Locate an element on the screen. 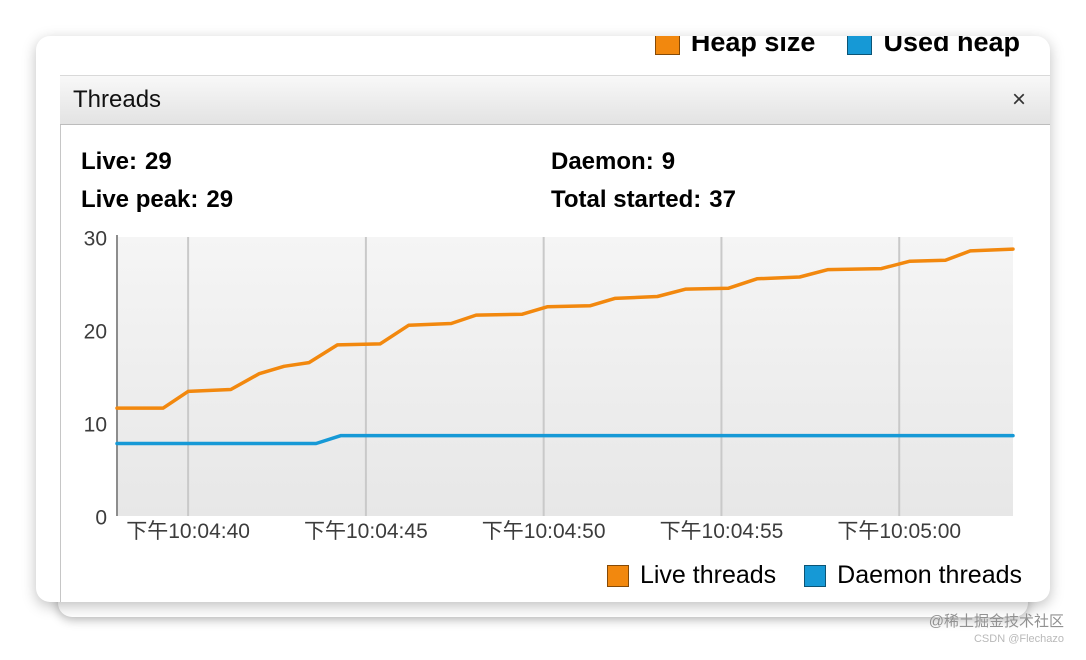 The width and height of the screenshot is (1086, 660). stat-daemon-value: 9 is located at coordinates (668, 161).